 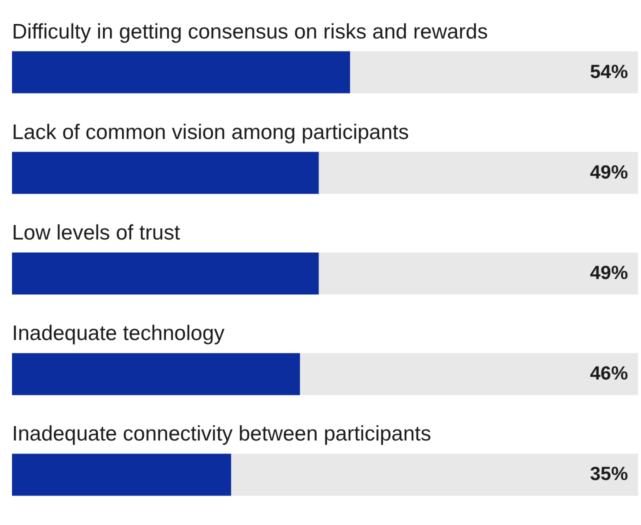 What do you see at coordinates (96, 233) in the screenshot?
I see `y-tick-label: Low levels of trust` at bounding box center [96, 233].